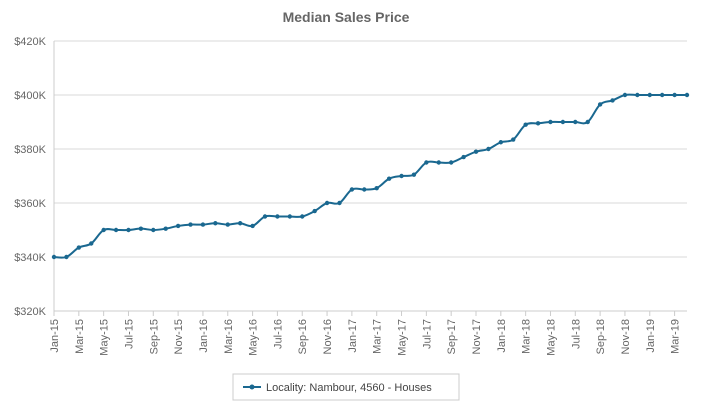  Describe the element at coordinates (676, 336) in the screenshot. I see `x-tick-label: Mar-19` at that location.